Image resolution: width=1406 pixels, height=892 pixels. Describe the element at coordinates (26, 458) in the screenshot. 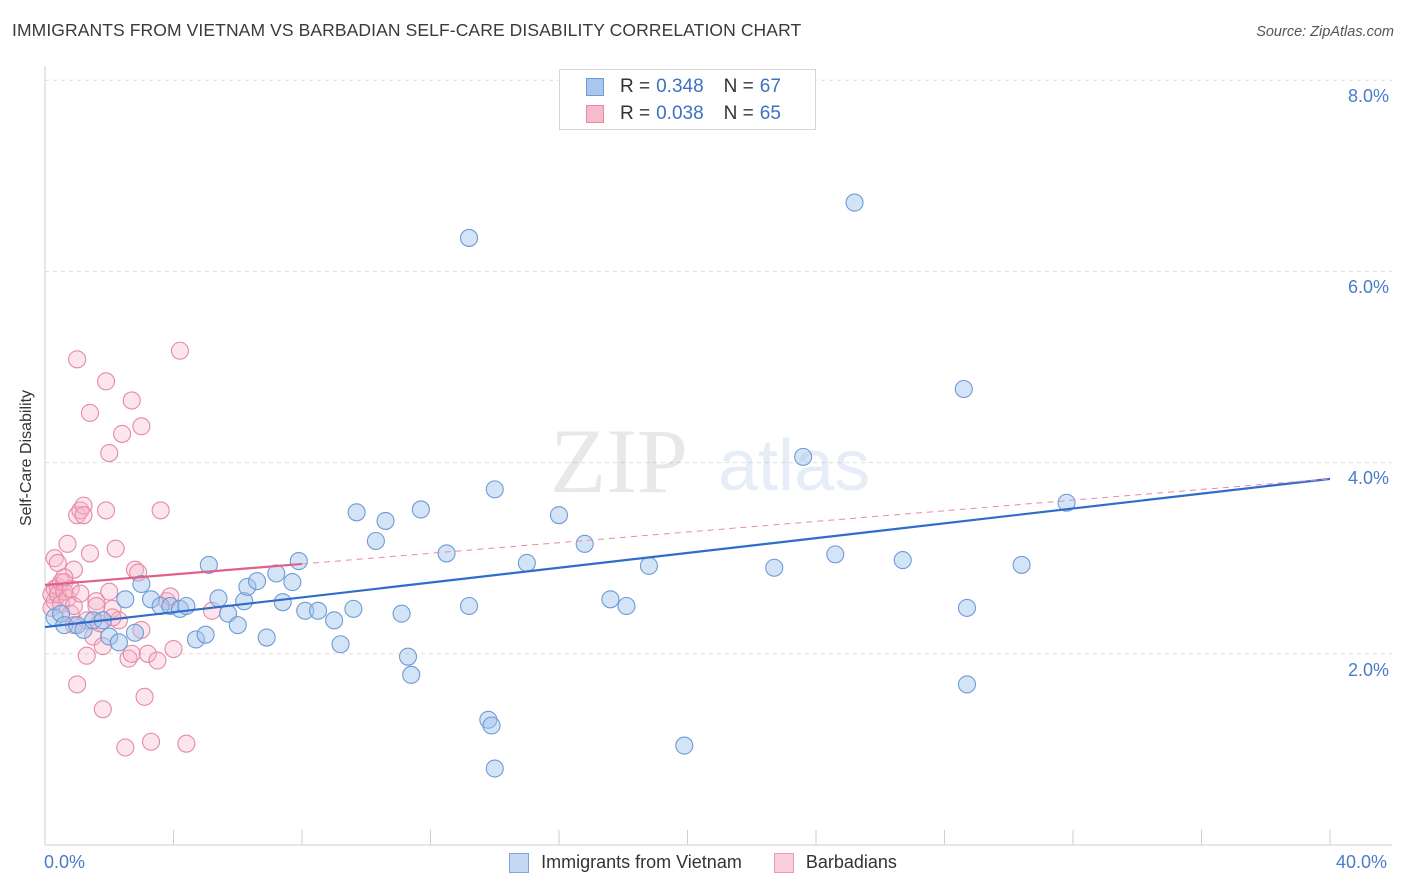

I see `y-axis-label: Self-Care Disability` at that location.